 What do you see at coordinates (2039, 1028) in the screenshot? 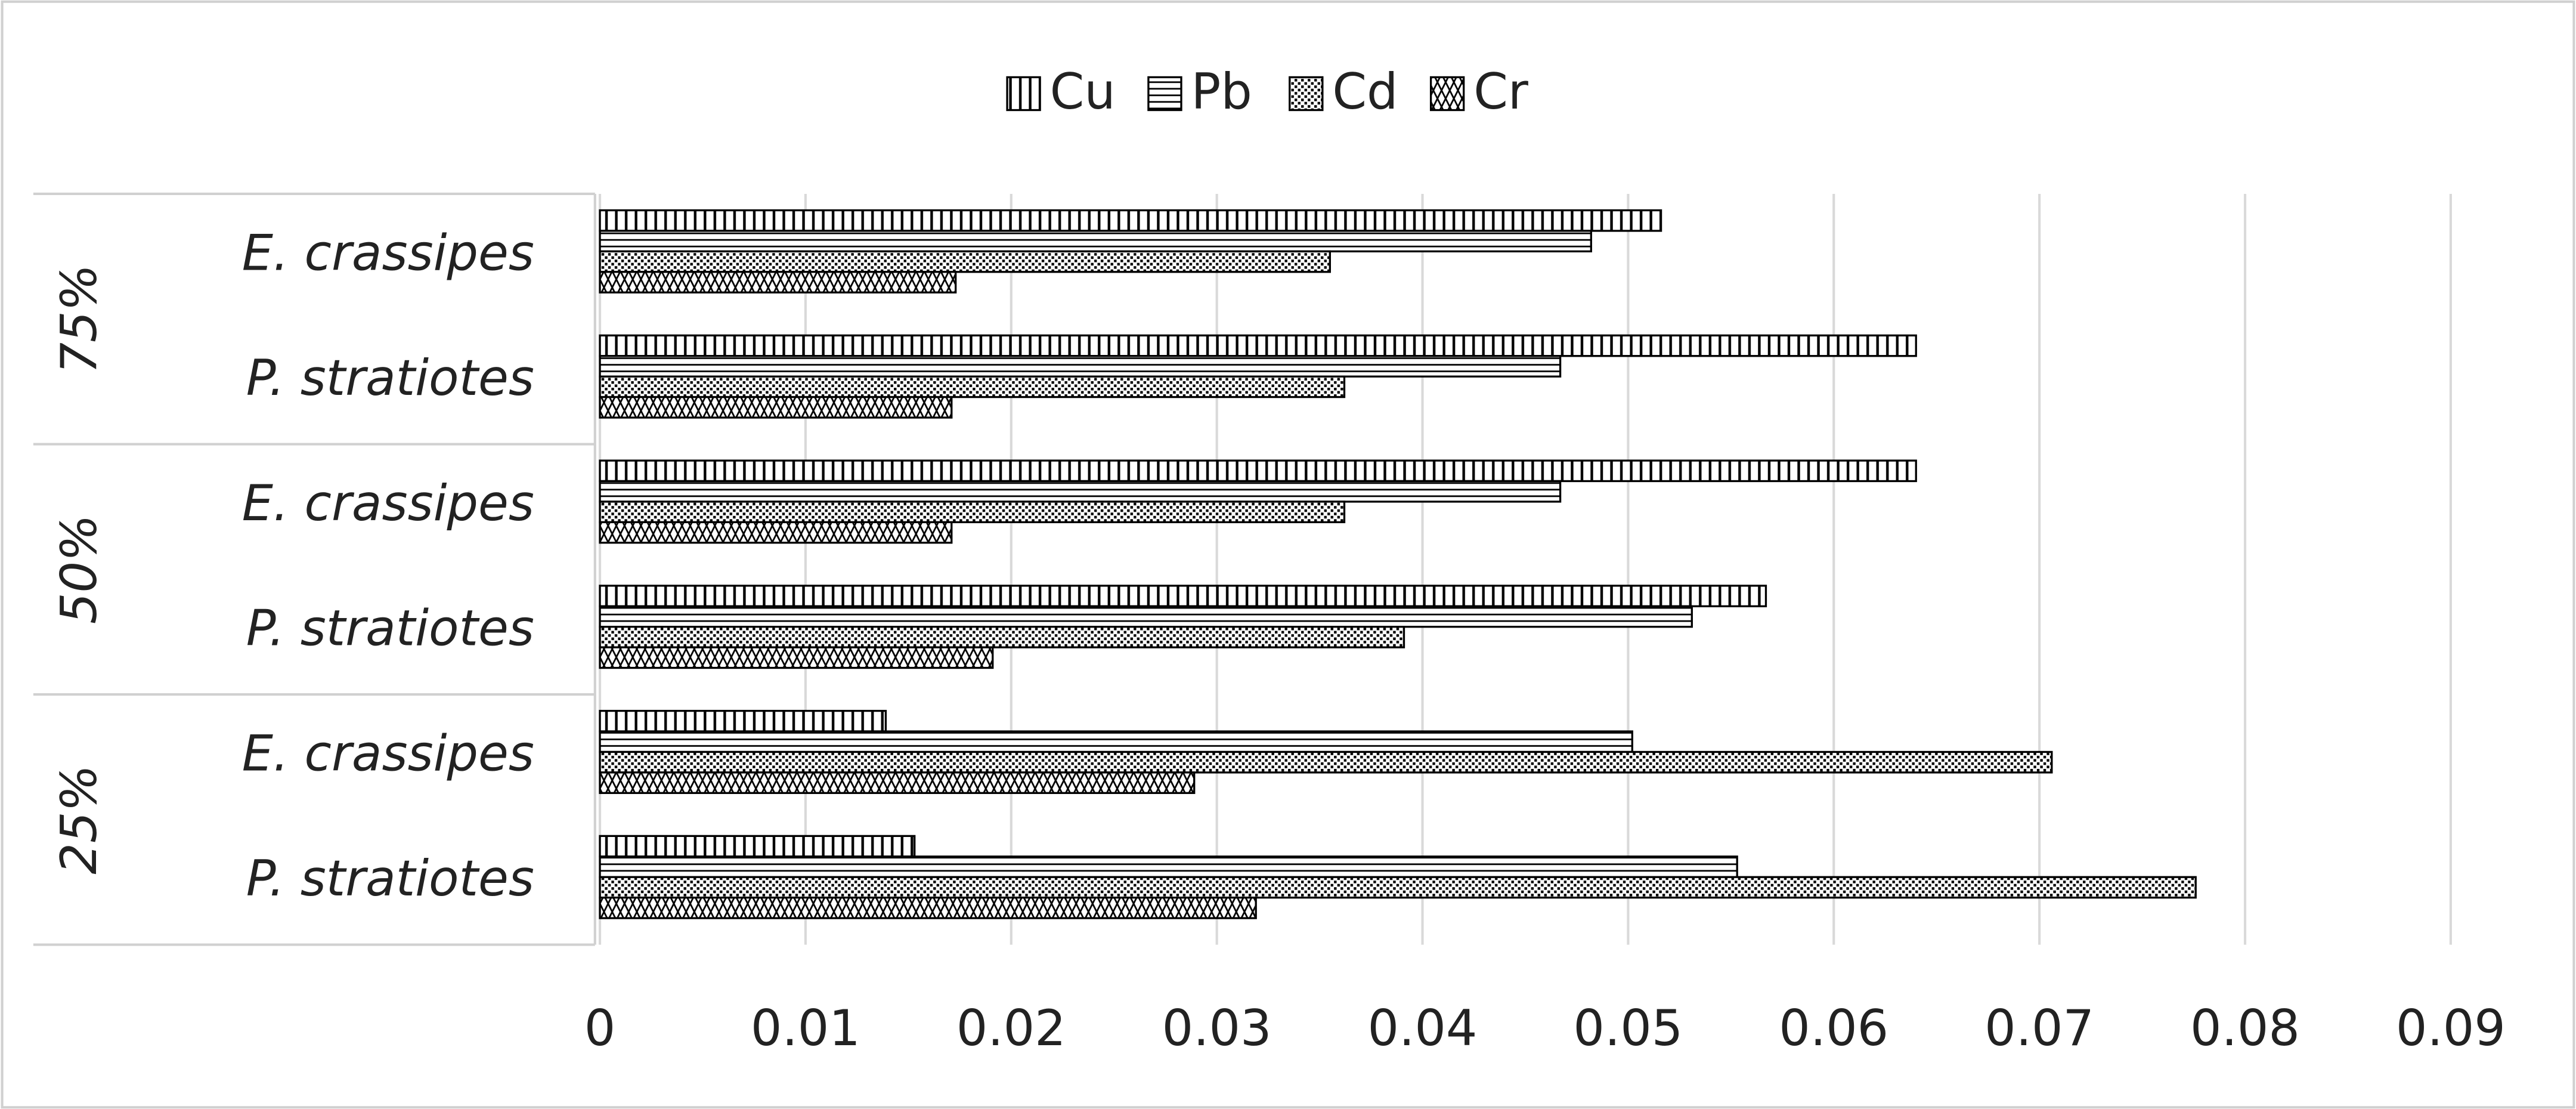
I see `x-tick-label: 0.07` at bounding box center [2039, 1028].